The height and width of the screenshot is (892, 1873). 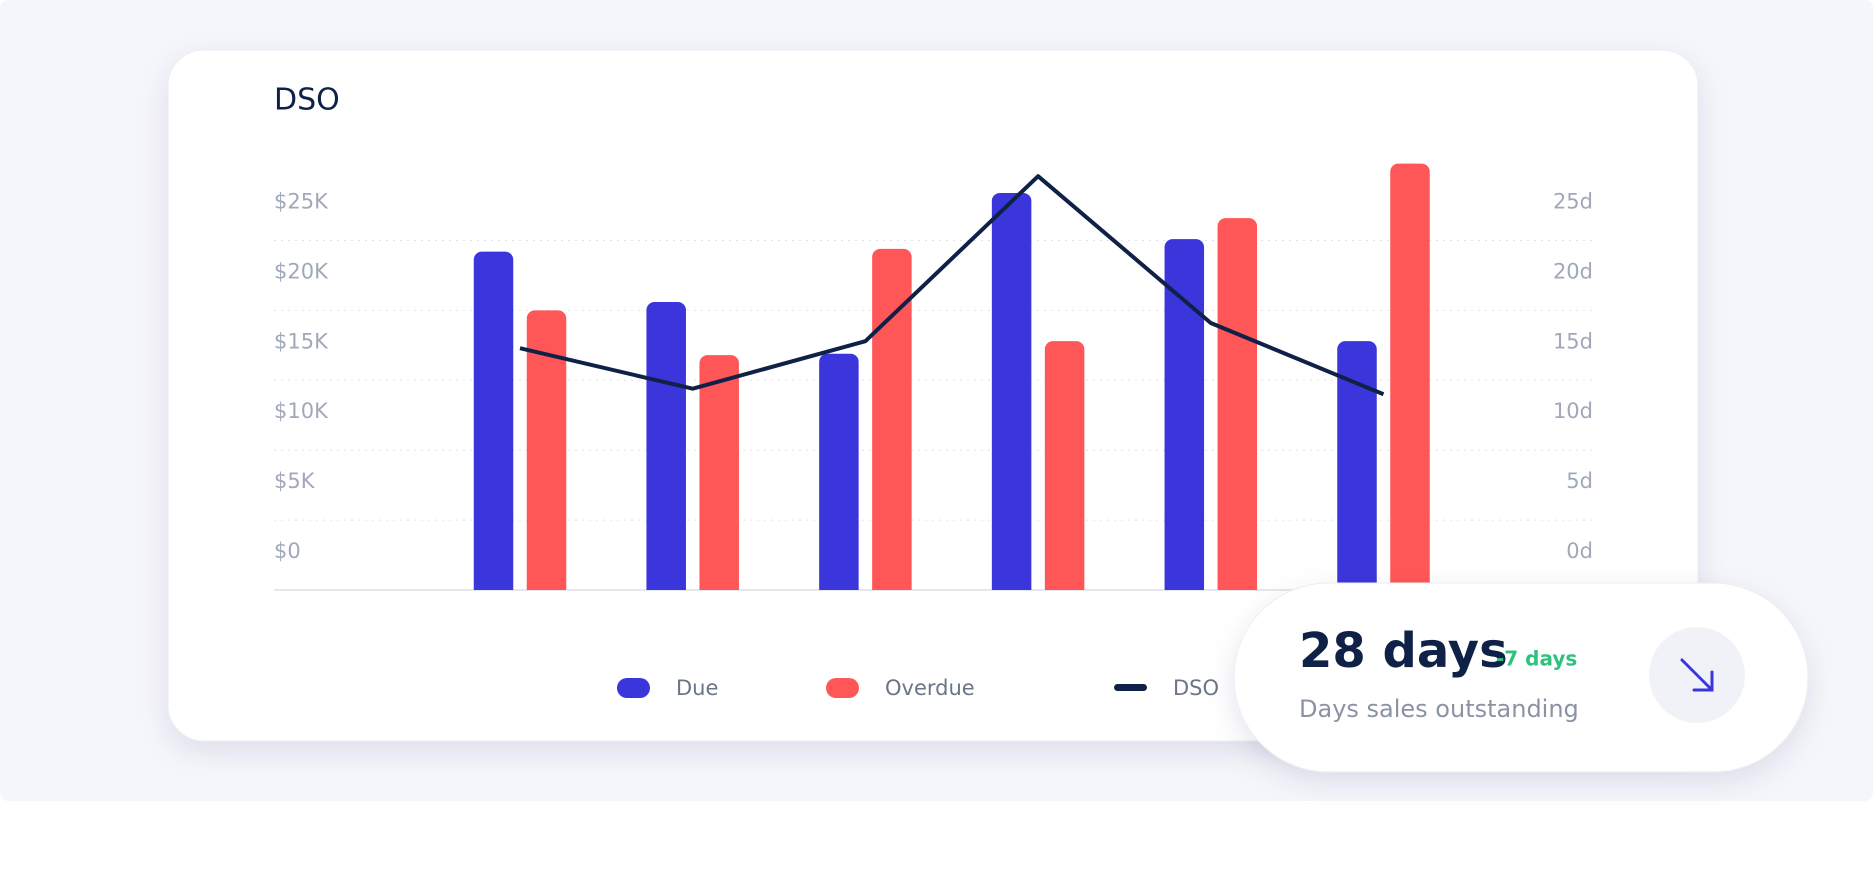 I want to click on kpi-value: 28 days, so click(x=1403, y=651).